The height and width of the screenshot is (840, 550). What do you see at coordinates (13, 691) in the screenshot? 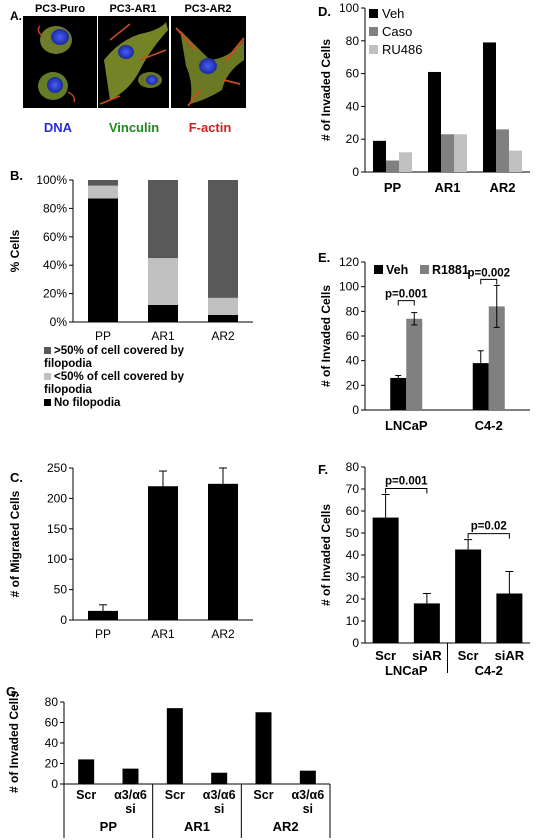
I see `panel-letter-g: G.` at bounding box center [13, 691].